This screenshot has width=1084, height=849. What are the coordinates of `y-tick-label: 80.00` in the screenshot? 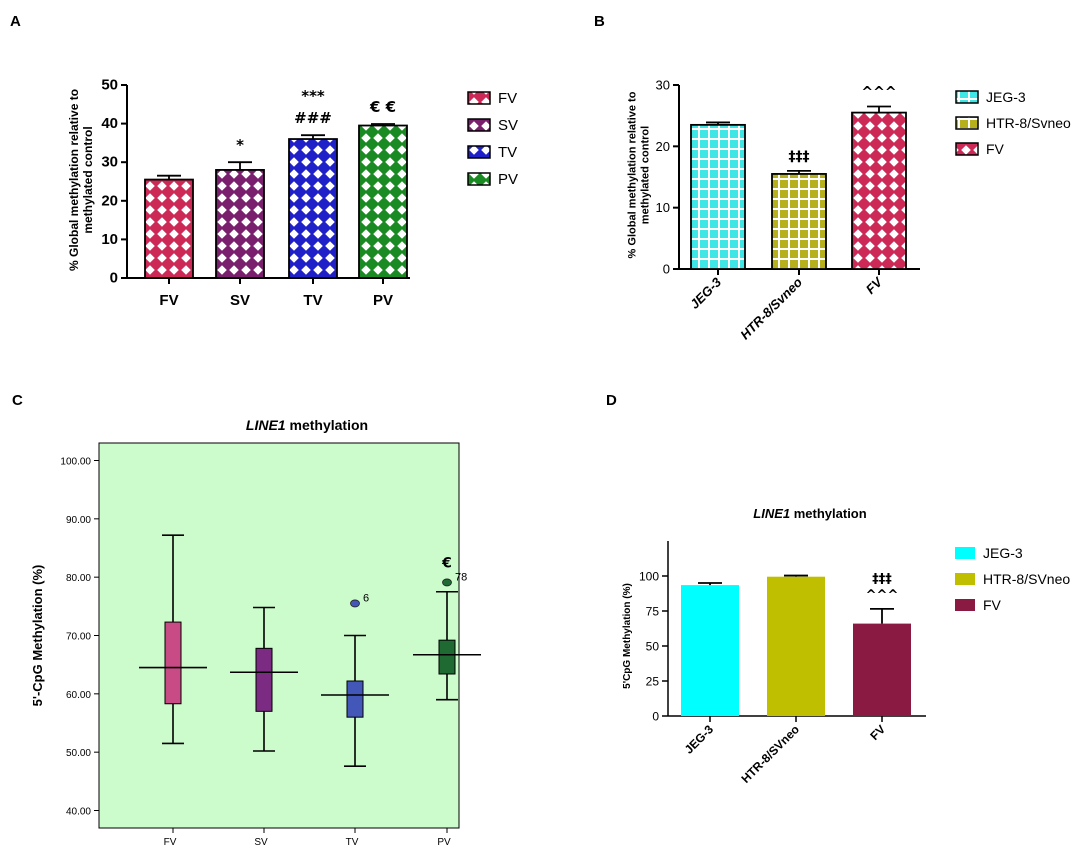 It's located at (78, 578).